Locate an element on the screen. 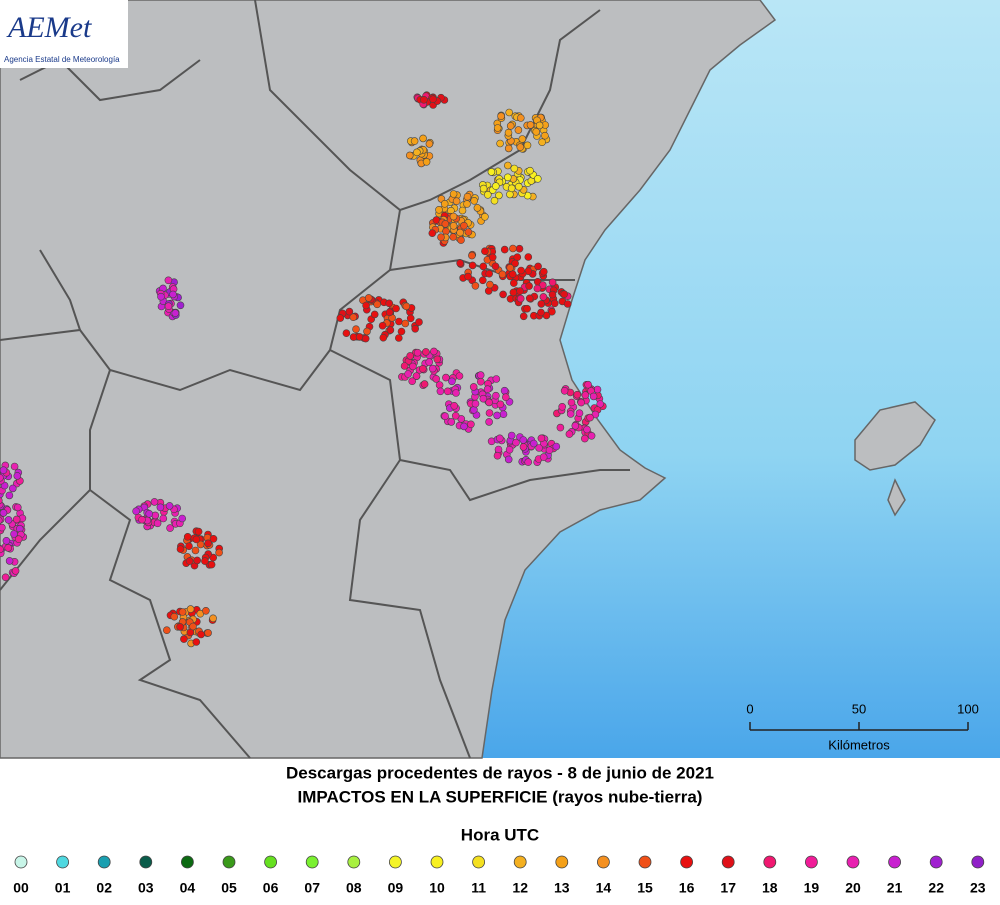 This screenshot has width=1000, height=905. island is located at coordinates (895, 459).